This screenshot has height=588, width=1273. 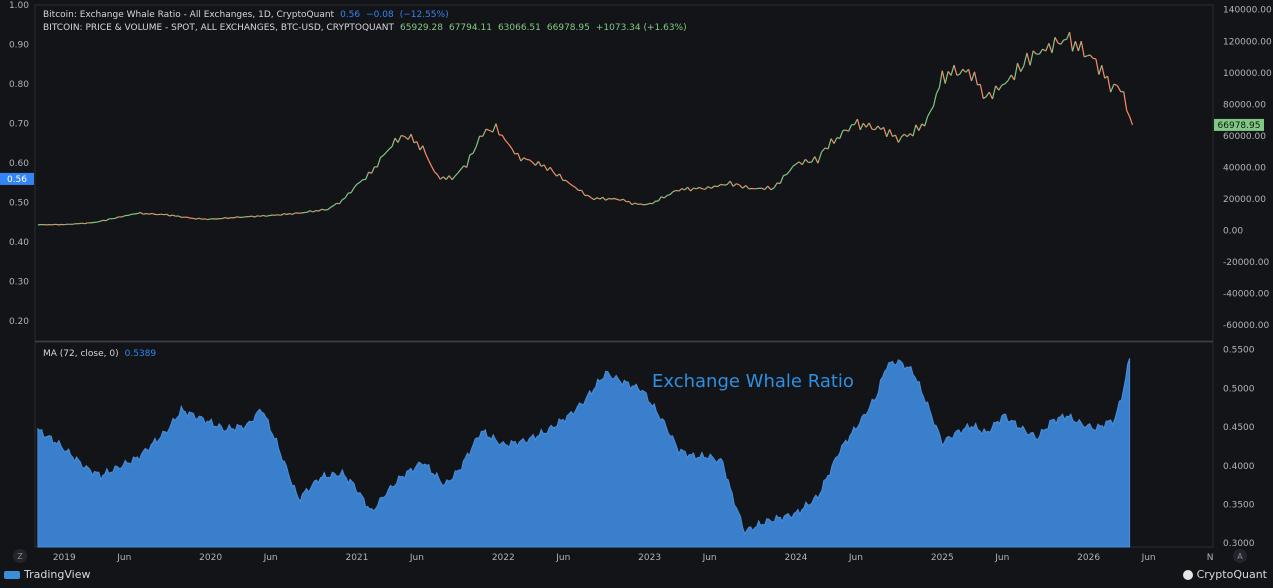 I want to click on right-axis-tick-label: 140000.00, so click(x=1247, y=11).